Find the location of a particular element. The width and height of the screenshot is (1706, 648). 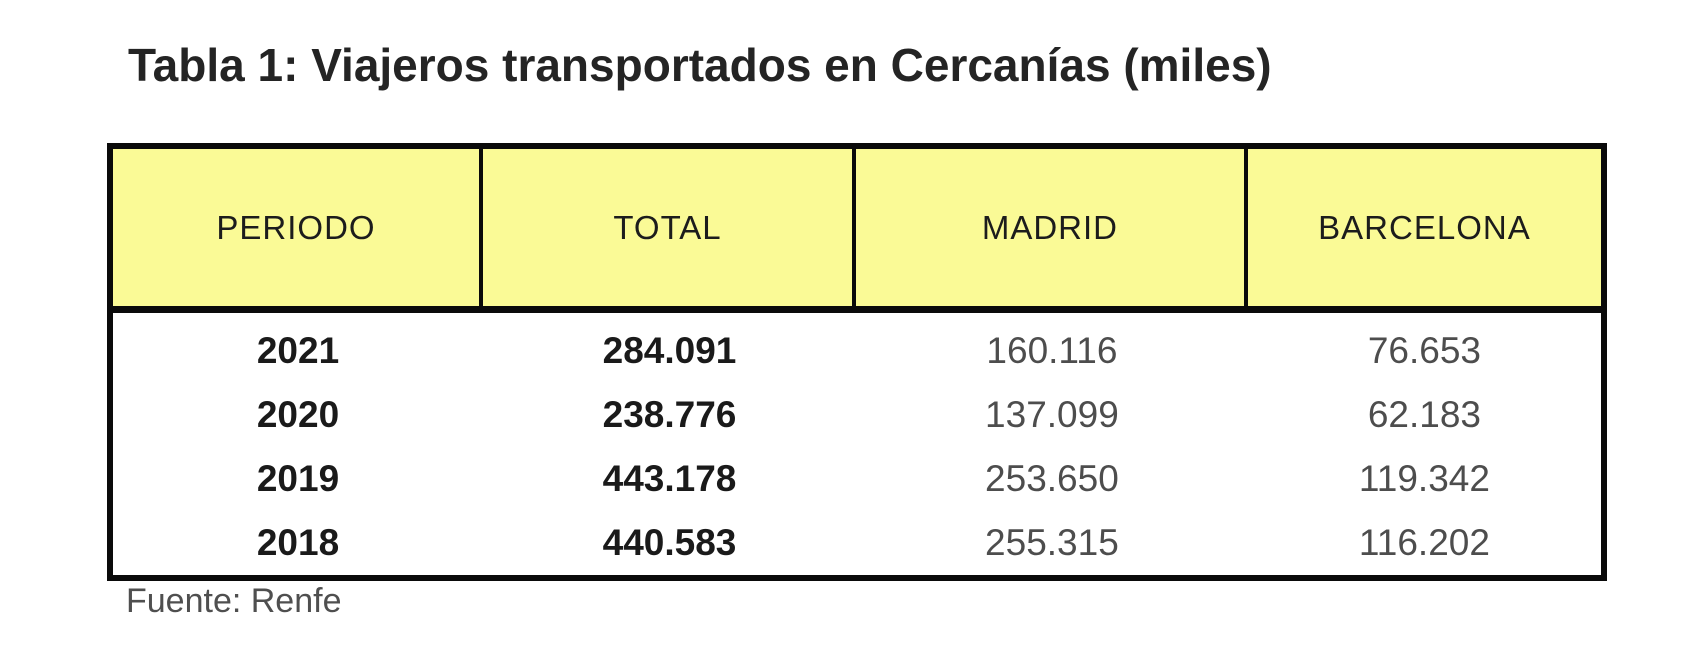

table-row: 2018 440.583 255.315 116.202 is located at coordinates (857, 543).